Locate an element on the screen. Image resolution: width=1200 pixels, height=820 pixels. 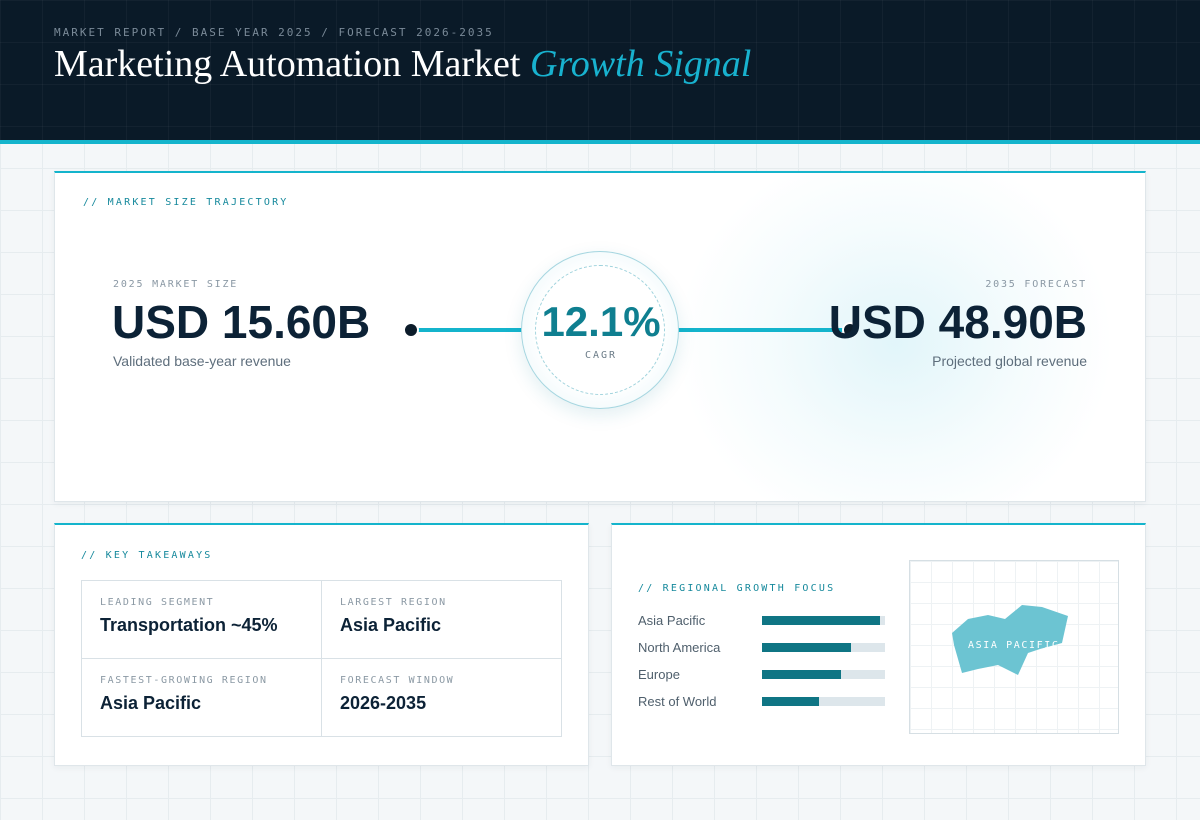
region-bar-row: Europe is located at coordinates (763, 674).